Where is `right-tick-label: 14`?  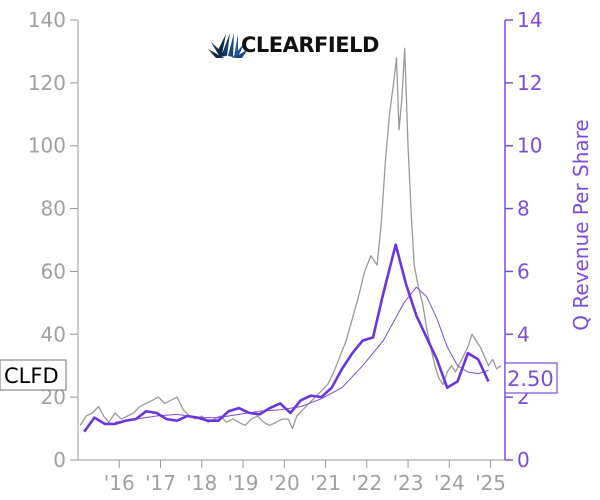
right-tick-label: 14 is located at coordinates (529, 20).